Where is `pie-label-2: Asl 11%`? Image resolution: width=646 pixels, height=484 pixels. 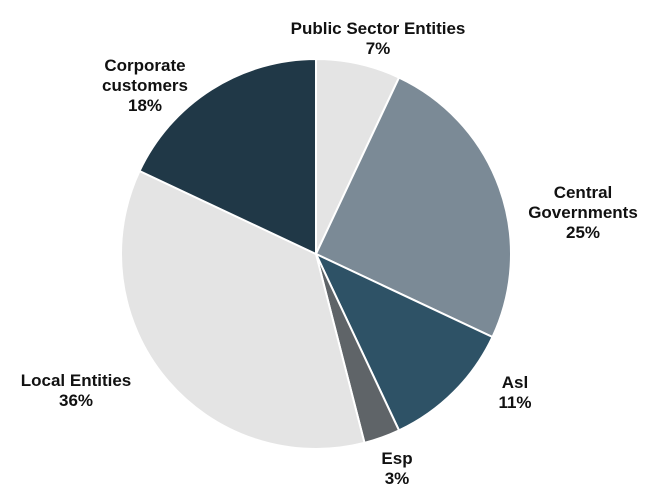 pie-label-2: Asl 11% is located at coordinates (514, 392).